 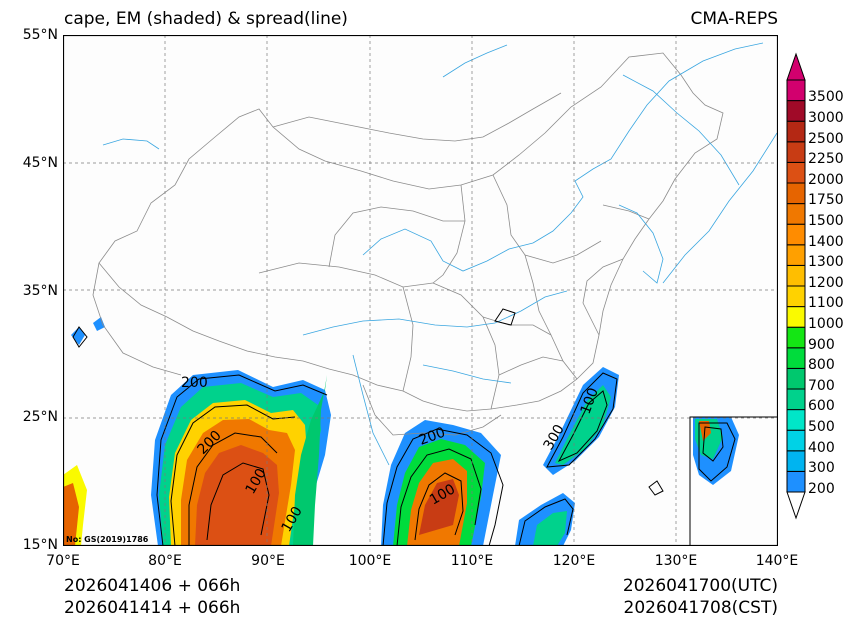 I want to click on lake-baikal, so click(x=475, y=61).